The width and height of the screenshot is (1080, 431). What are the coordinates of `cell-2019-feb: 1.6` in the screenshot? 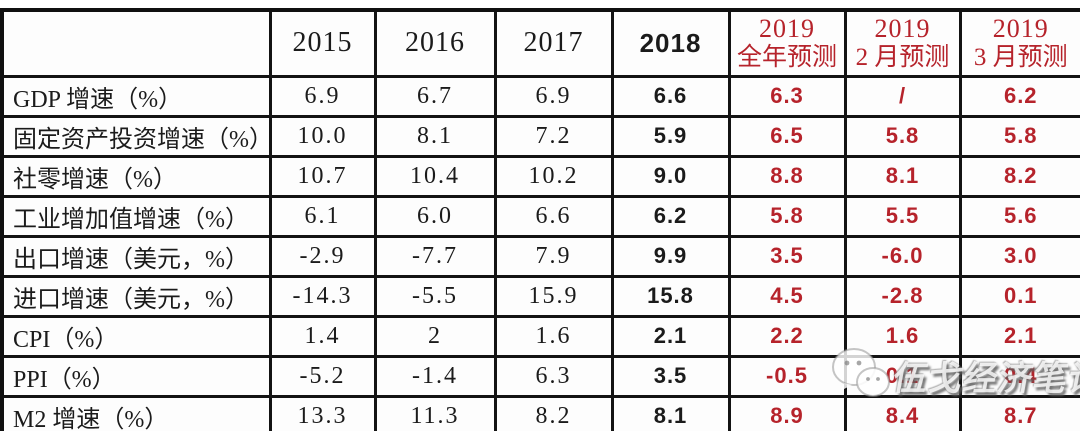 It's located at (902, 336).